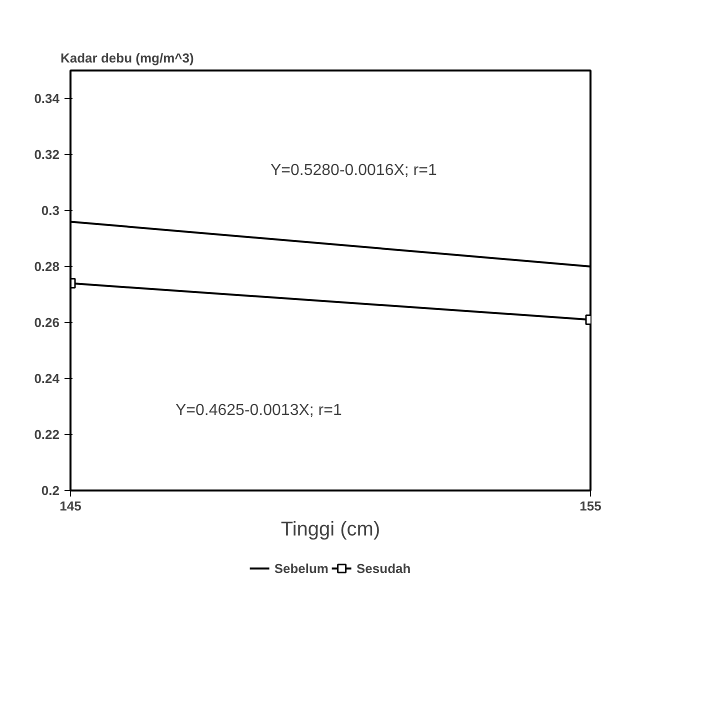  What do you see at coordinates (47, 154) in the screenshot?
I see `y-tick-label: 0.32` at bounding box center [47, 154].